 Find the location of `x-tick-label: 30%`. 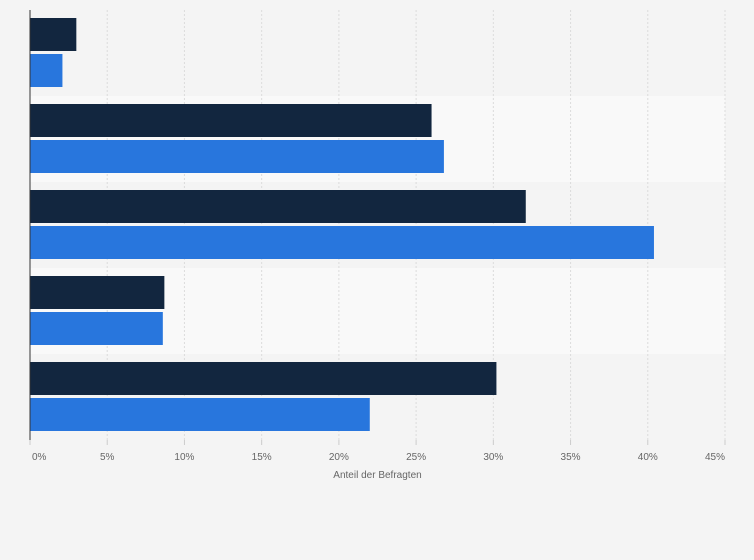

x-tick-label: 30% is located at coordinates (493, 457).